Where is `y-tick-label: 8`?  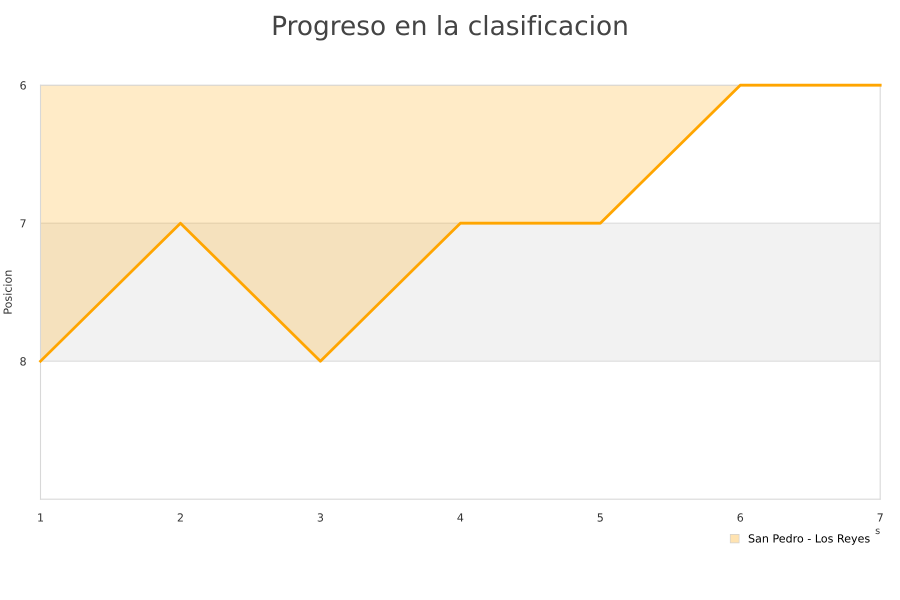
y-tick-label: 8 is located at coordinates (23, 361).